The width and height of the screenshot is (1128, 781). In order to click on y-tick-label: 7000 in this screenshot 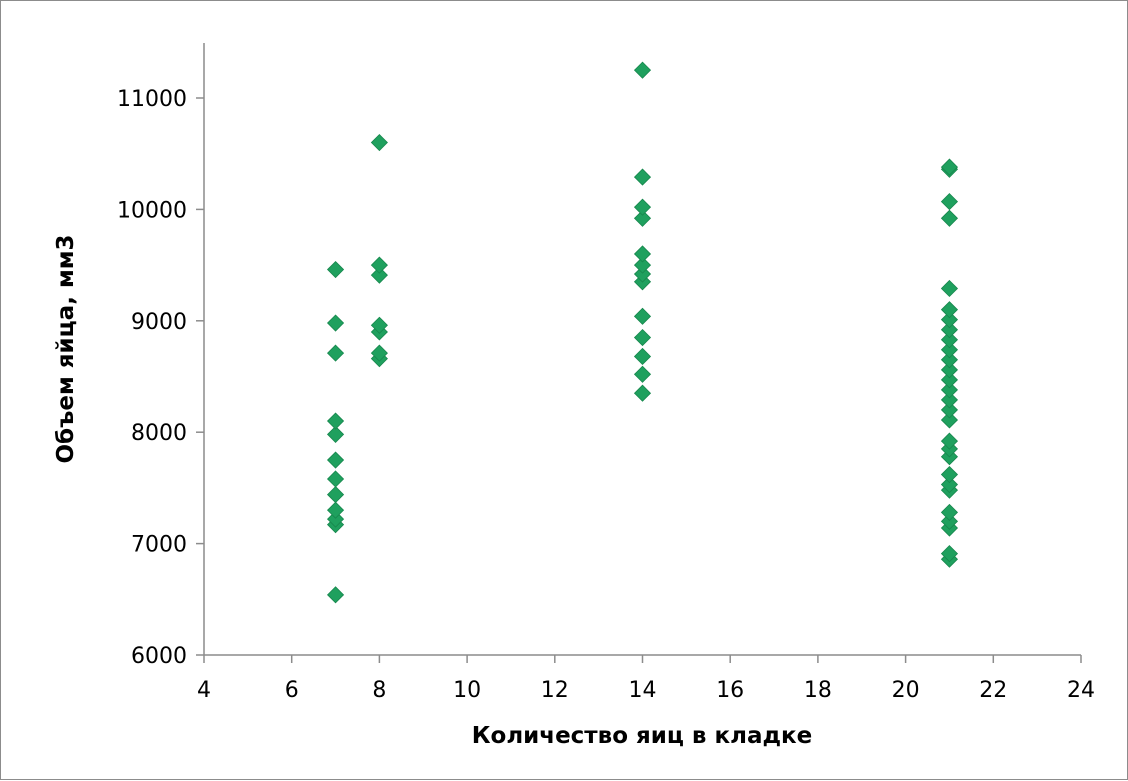, I will do `click(159, 545)`.